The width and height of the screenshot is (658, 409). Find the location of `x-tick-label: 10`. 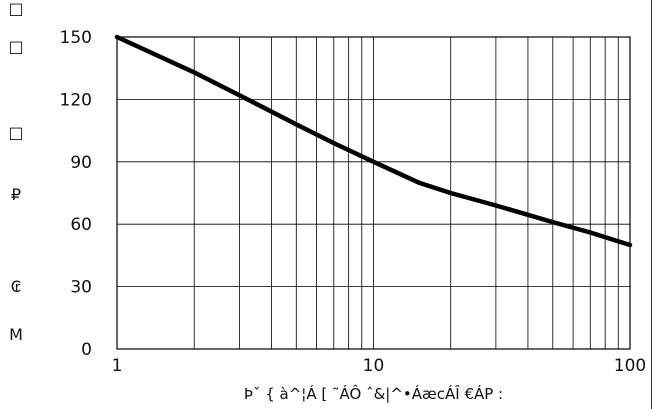

x-tick-label: 10 is located at coordinates (374, 366).